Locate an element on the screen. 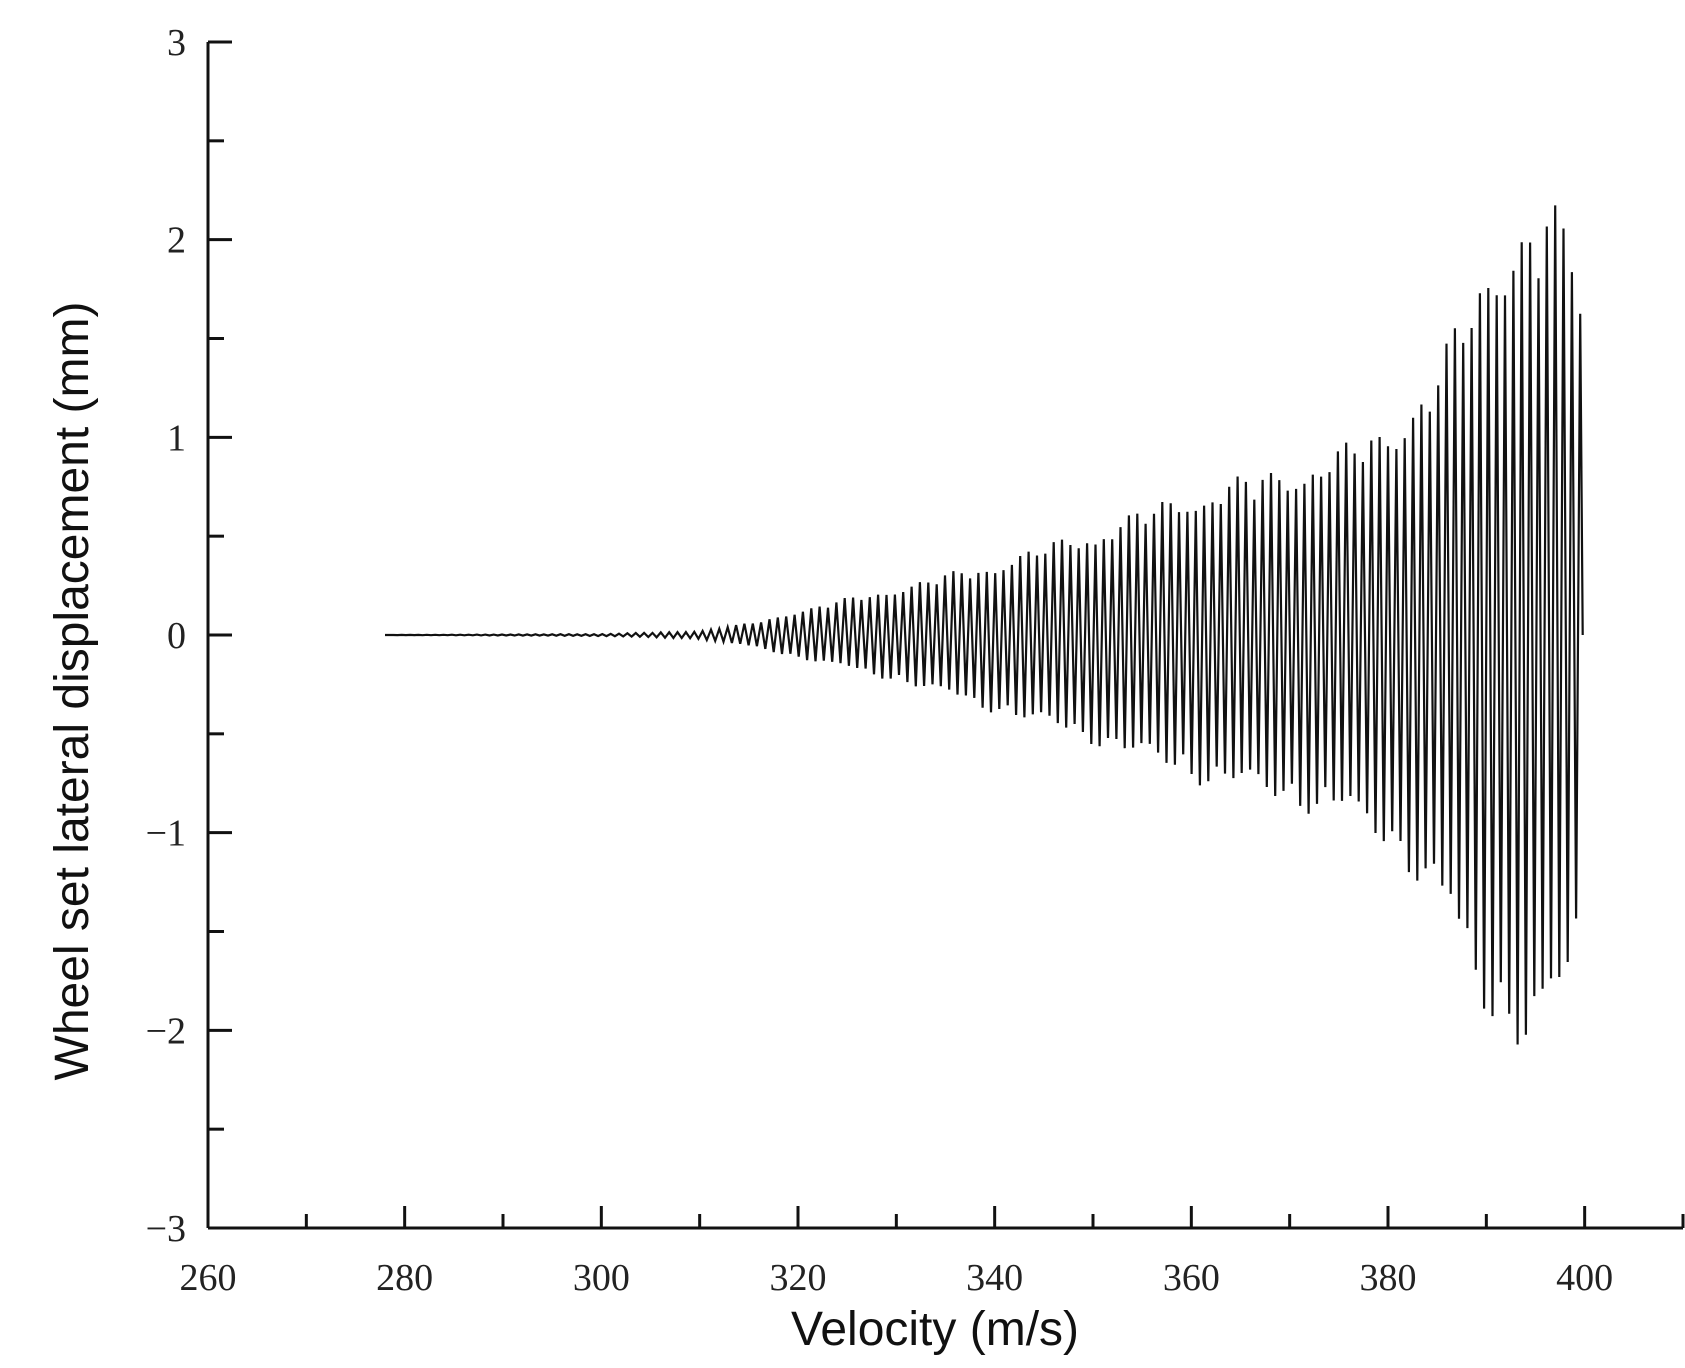 The height and width of the screenshot is (1368, 1685). x-tick-label: 400 is located at coordinates (1584, 1278).